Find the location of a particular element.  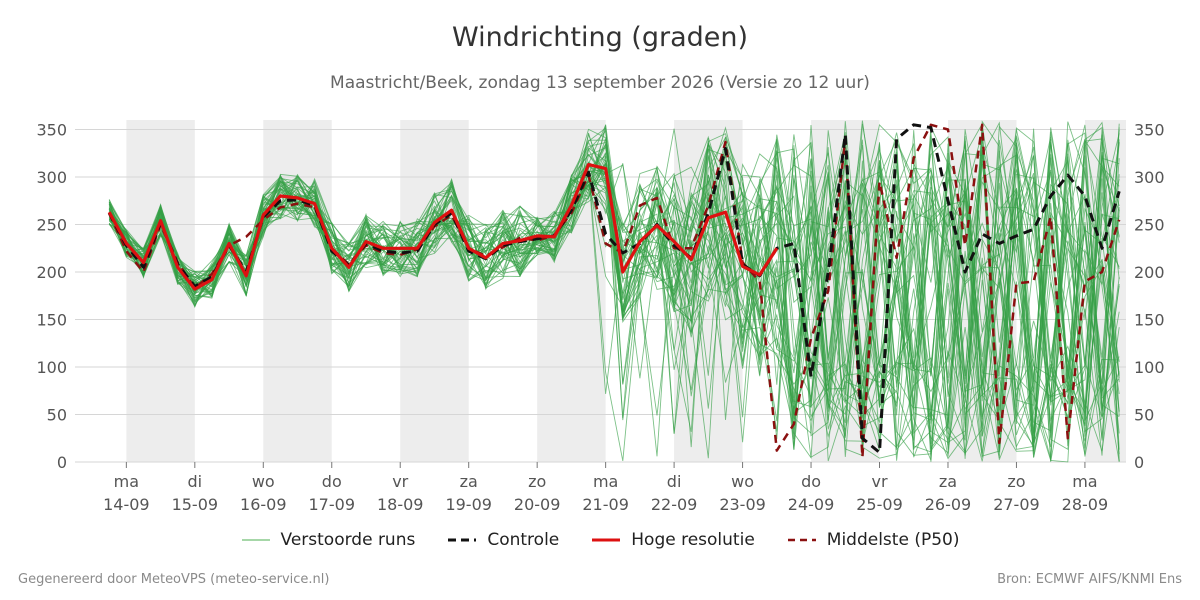

x-tick-day-6: zo is located at coordinates (537, 481).